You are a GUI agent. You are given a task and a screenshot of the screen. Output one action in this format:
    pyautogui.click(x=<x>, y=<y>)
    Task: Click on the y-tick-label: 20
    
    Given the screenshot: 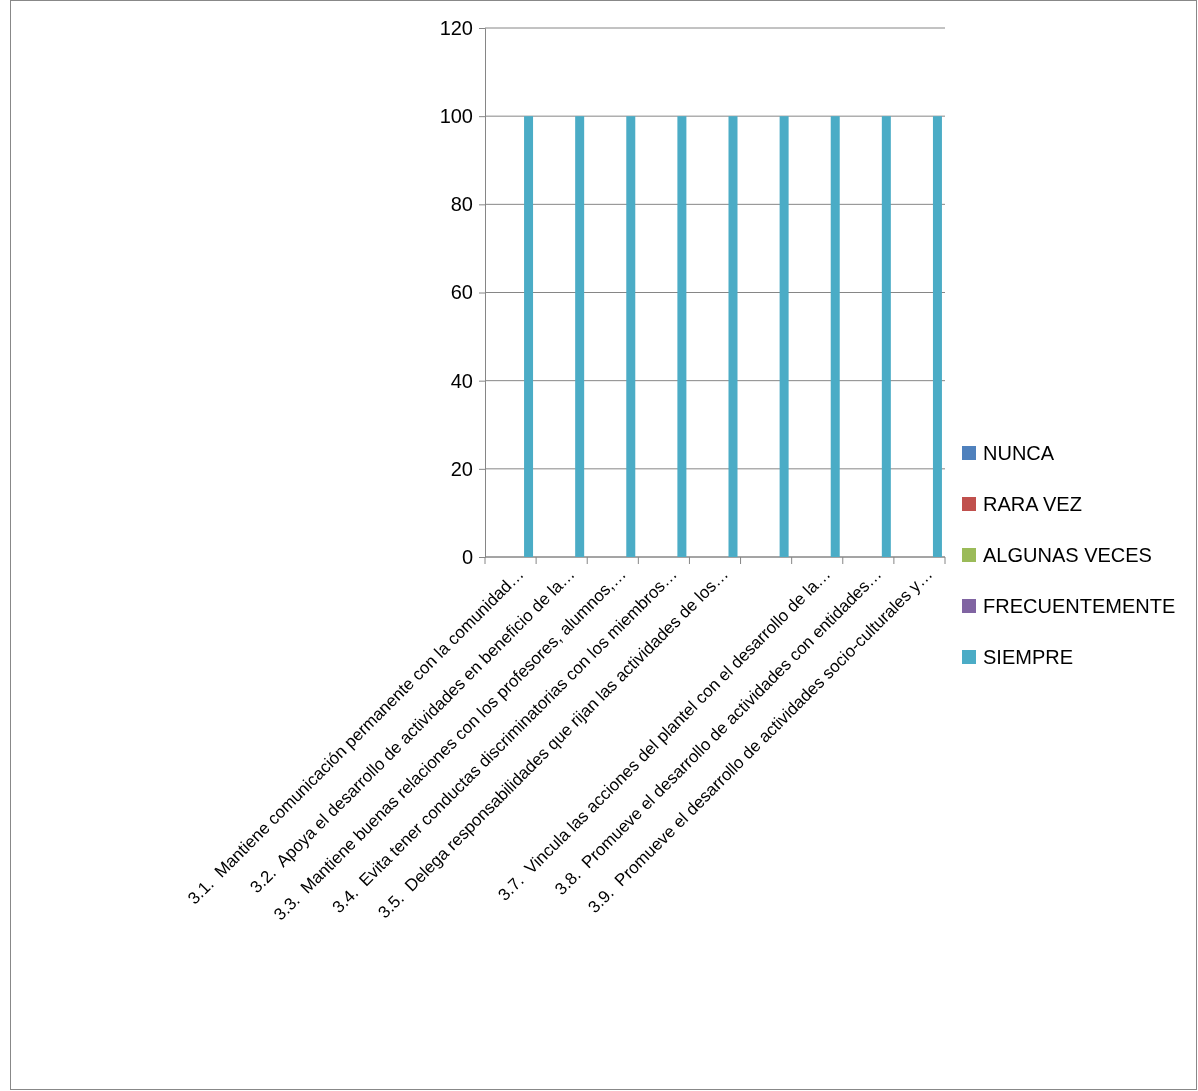 What is the action you would take?
    pyautogui.click(x=461, y=468)
    